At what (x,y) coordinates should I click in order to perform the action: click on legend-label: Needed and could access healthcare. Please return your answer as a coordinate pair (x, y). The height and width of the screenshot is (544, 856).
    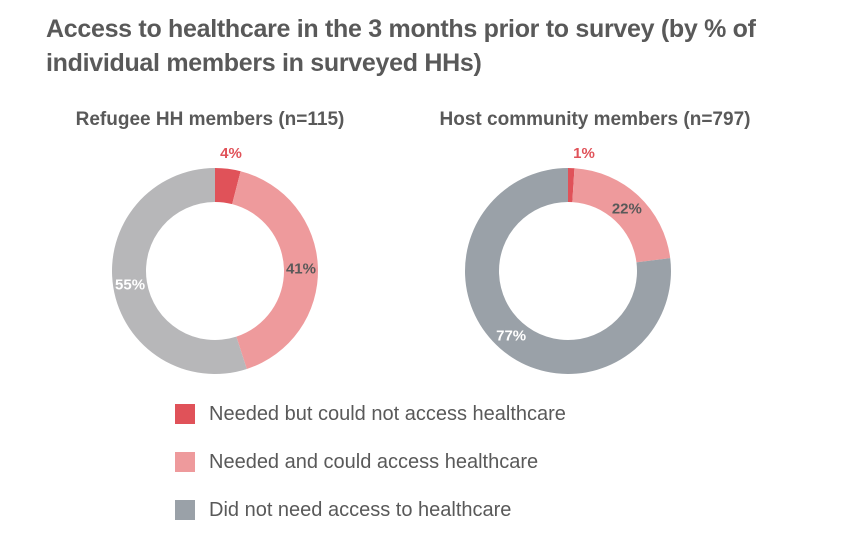
    Looking at the image, I should click on (374, 461).